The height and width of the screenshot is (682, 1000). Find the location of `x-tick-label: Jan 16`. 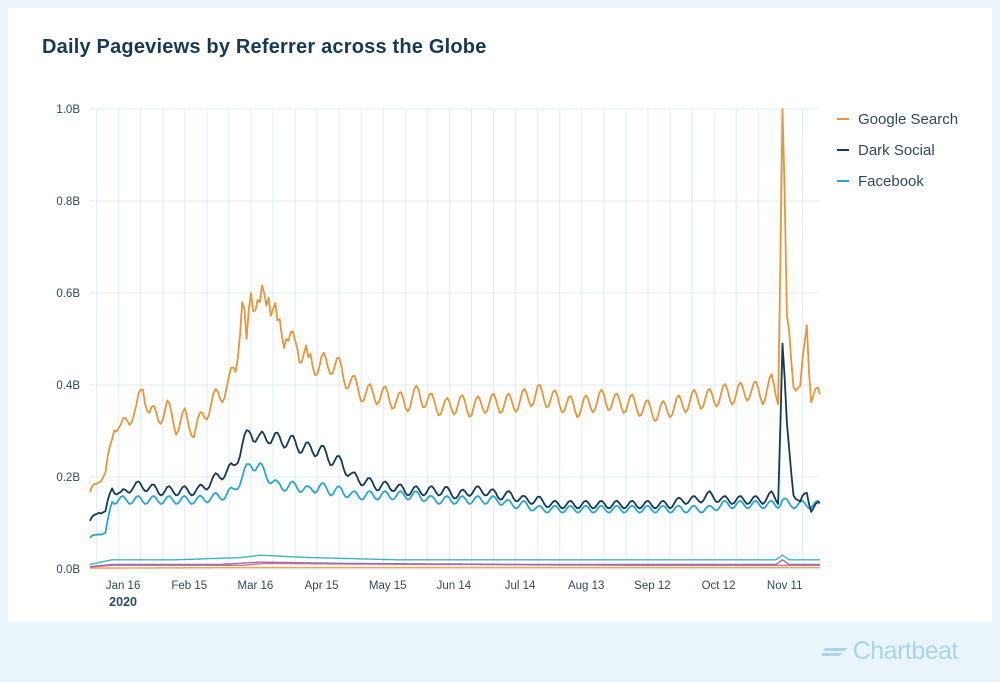

x-tick-label: Jan 16 is located at coordinates (123, 586).